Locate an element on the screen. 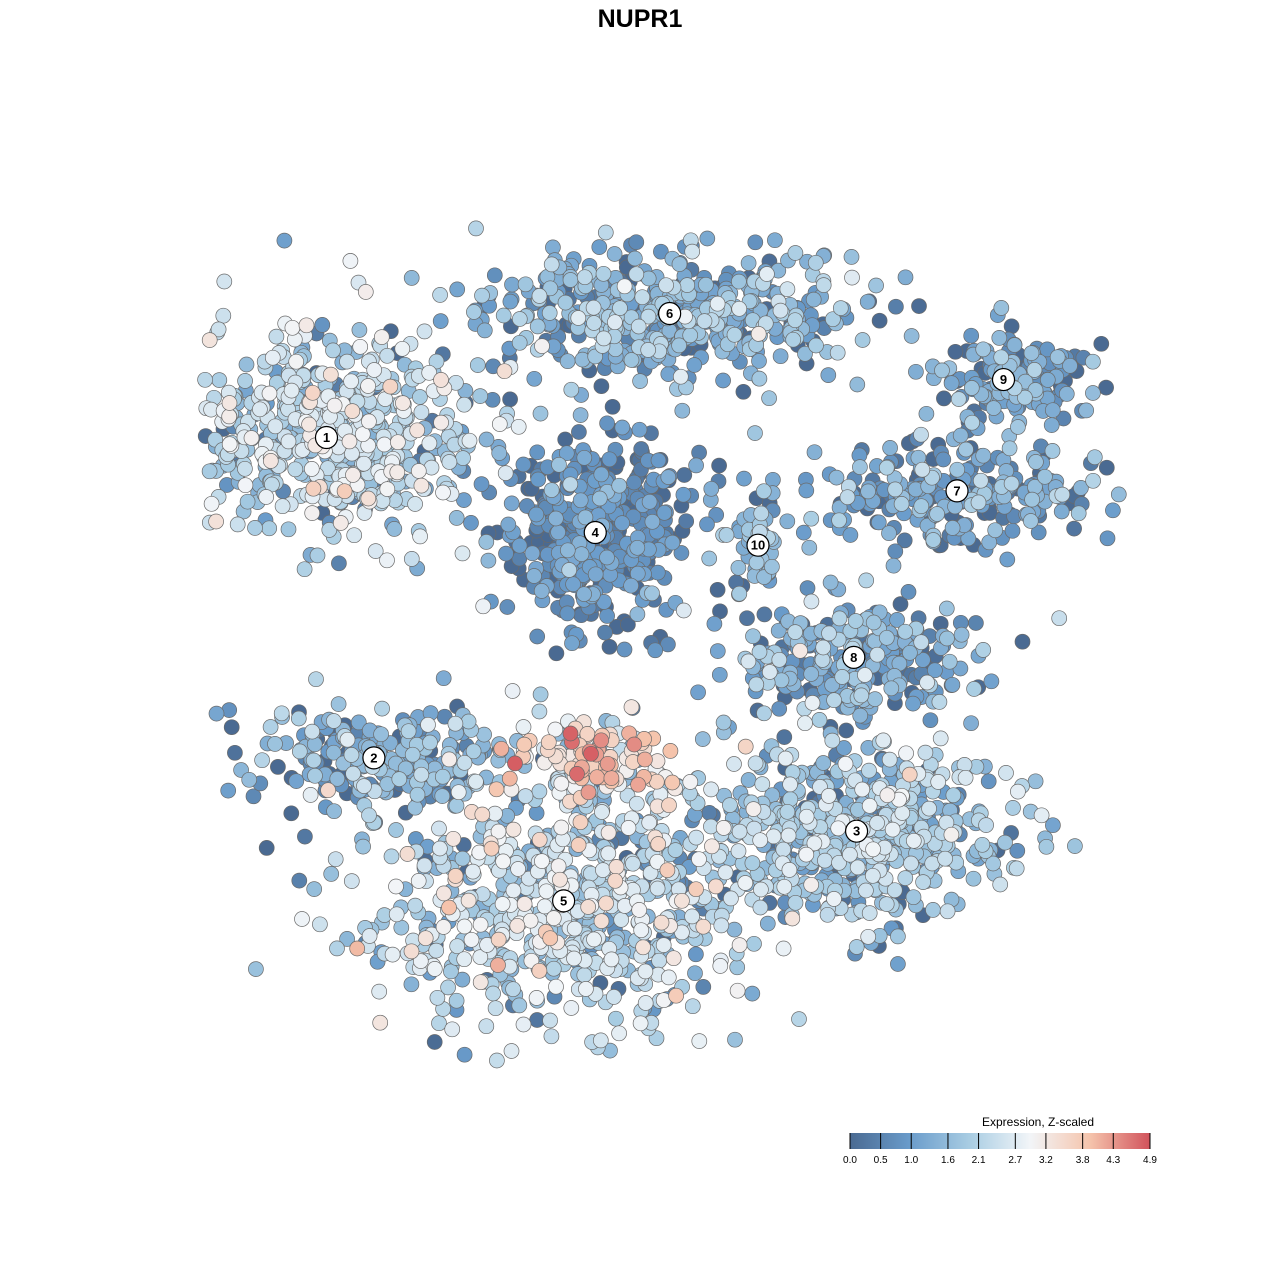 This screenshot has height=1280, width=1280. cluster-label-text: 5 is located at coordinates (563, 900).